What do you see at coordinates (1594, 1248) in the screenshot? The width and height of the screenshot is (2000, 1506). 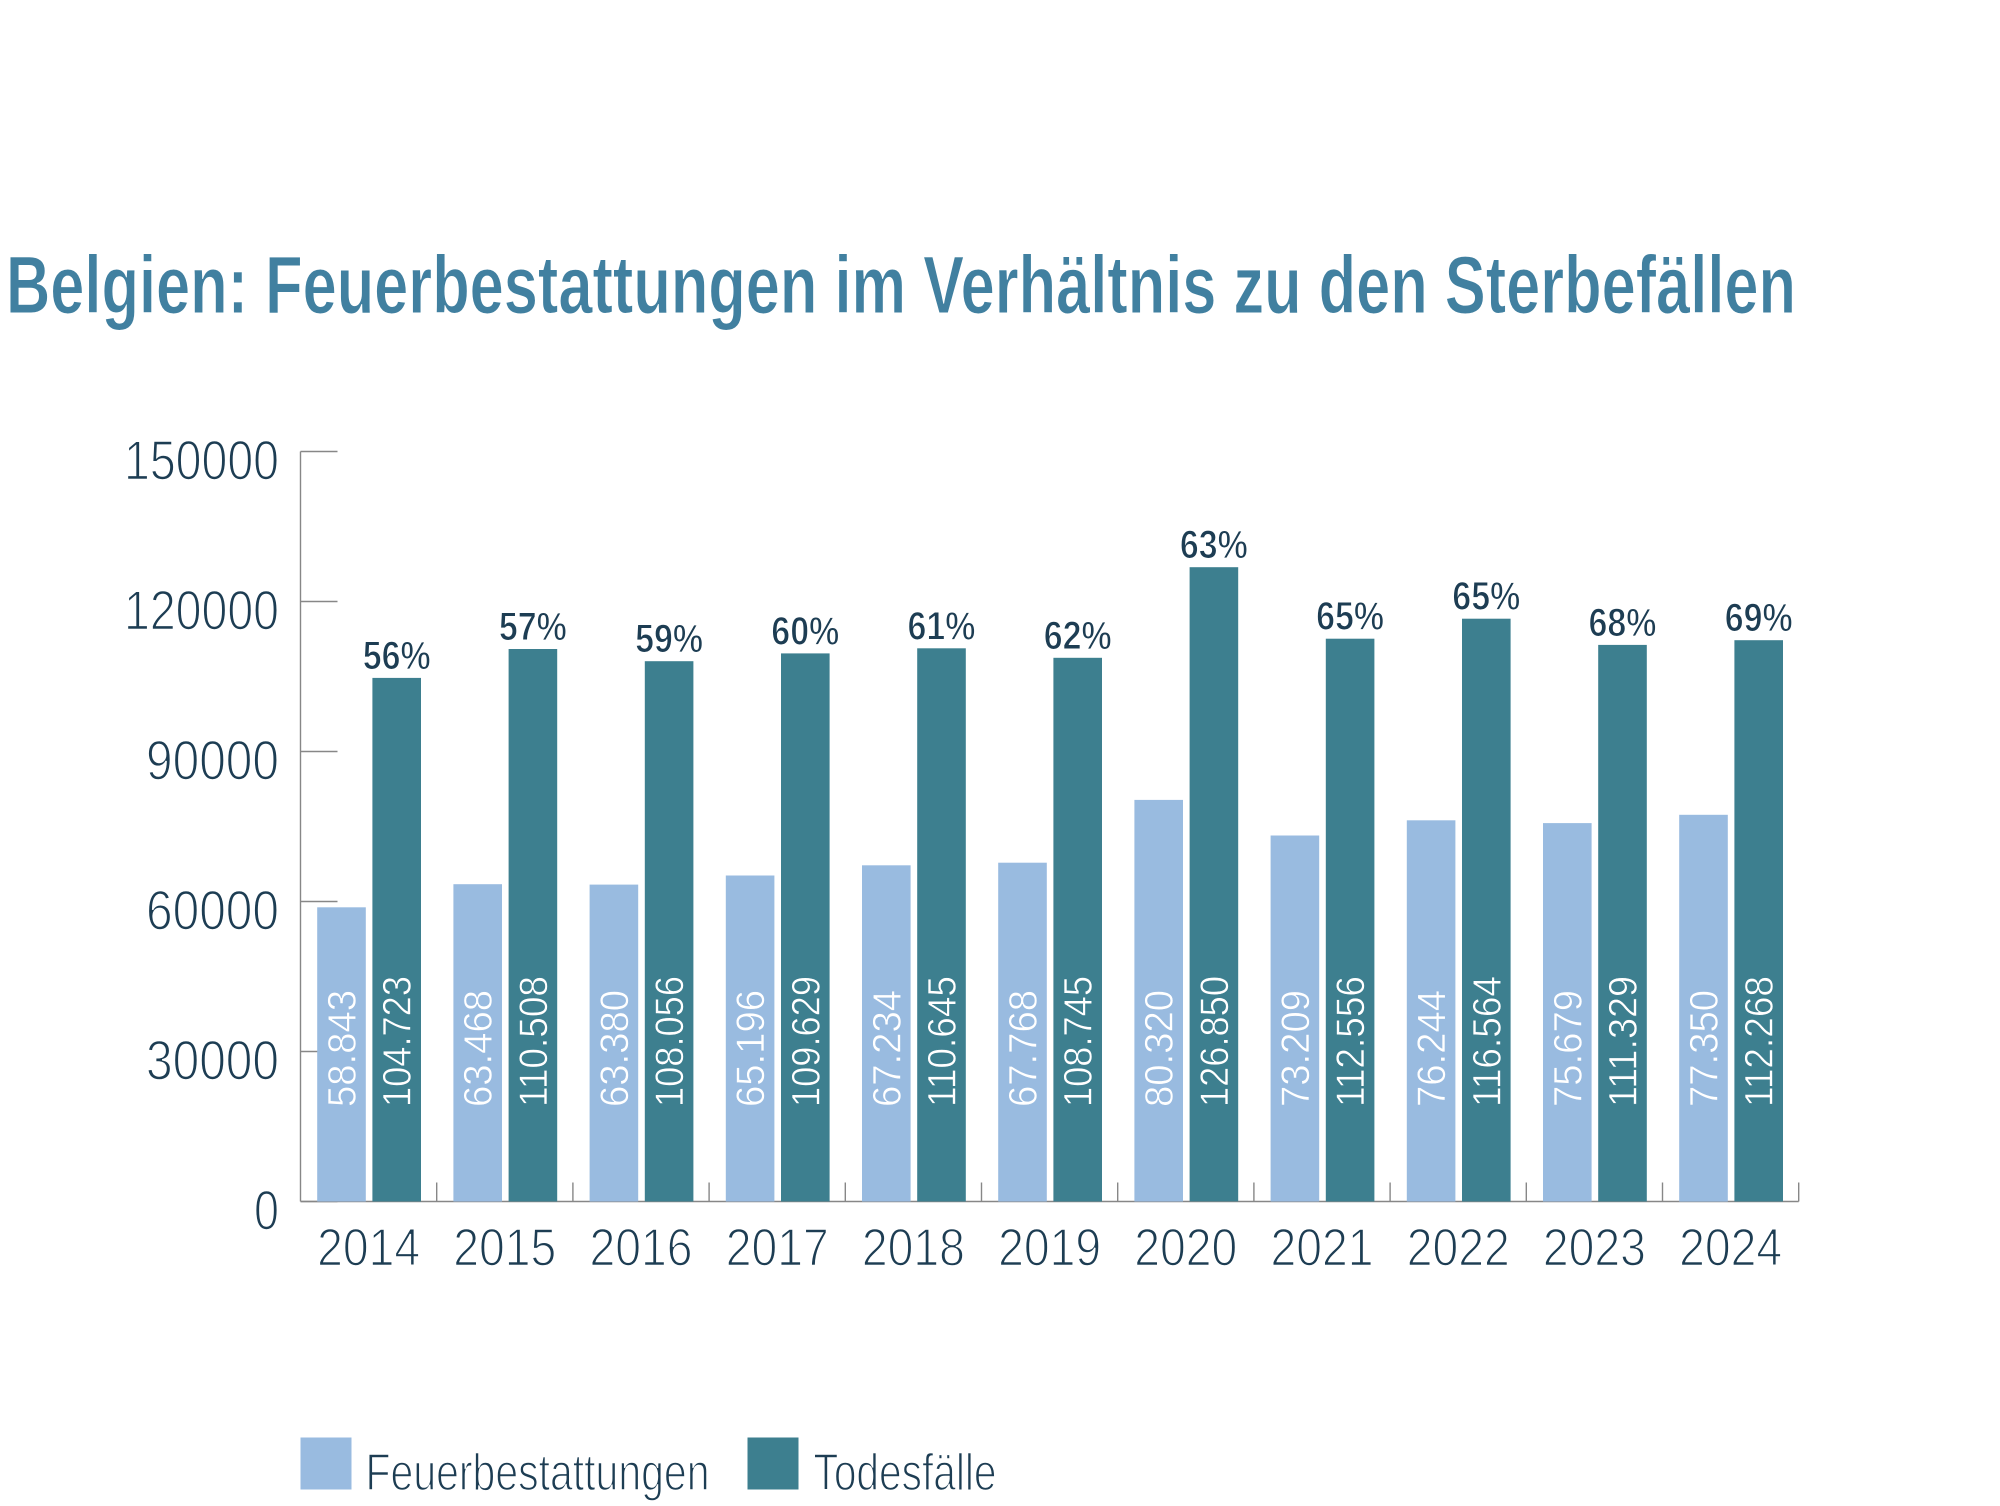 I see `svg-text: 2023` at bounding box center [1594, 1248].